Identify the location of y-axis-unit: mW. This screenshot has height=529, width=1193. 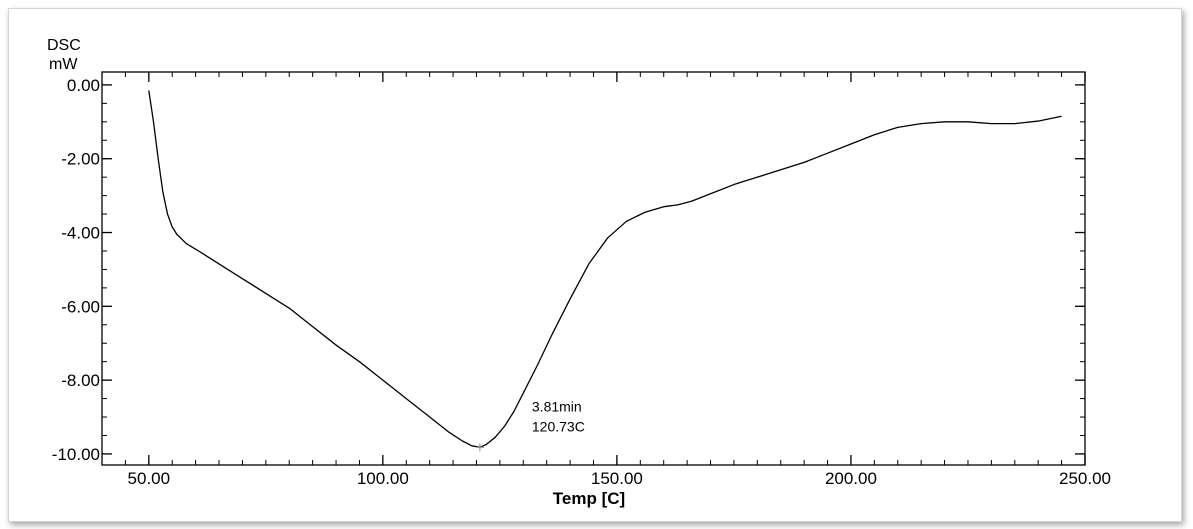
(63, 64).